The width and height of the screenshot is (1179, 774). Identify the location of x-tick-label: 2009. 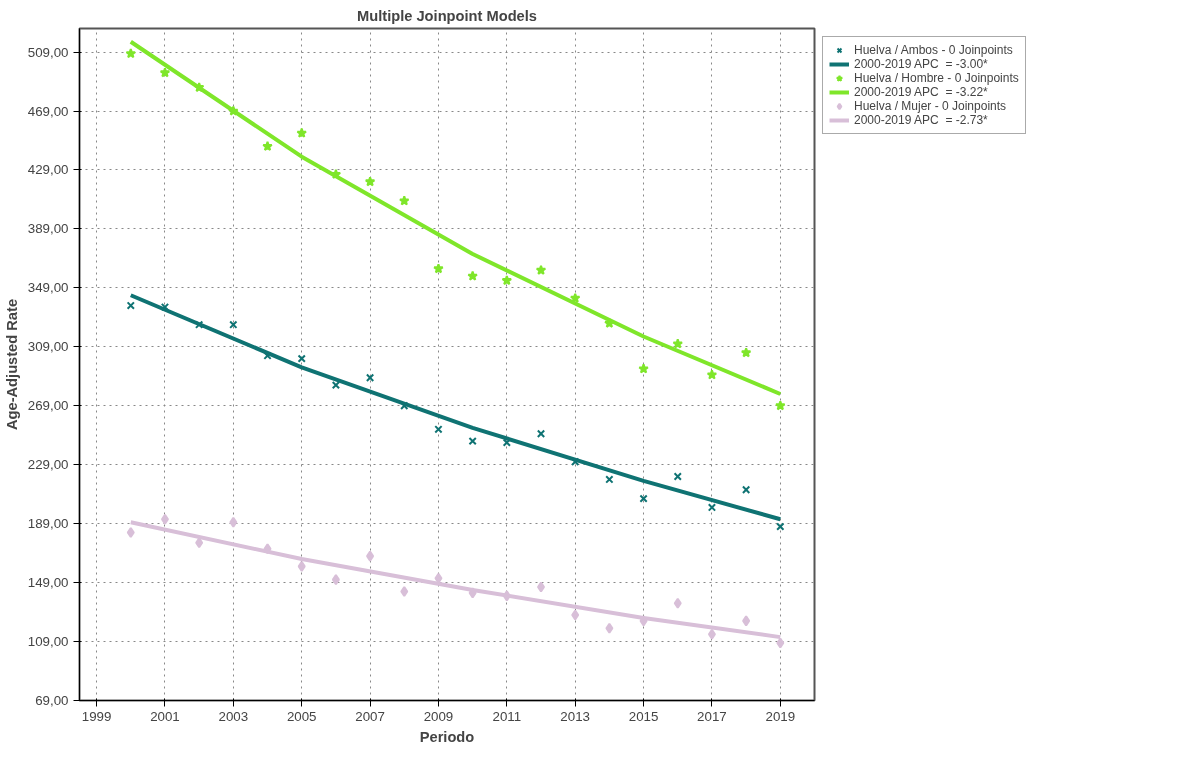
(438, 716).